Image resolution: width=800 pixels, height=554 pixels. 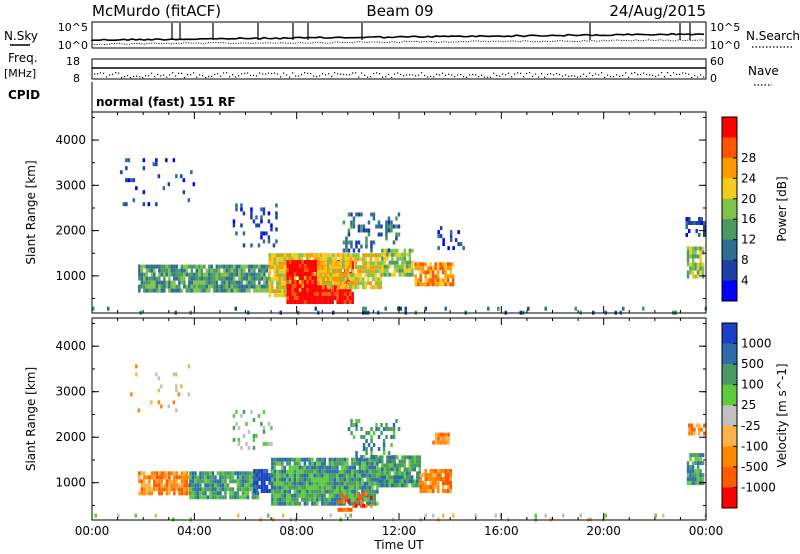 I want to click on colorbar-tick-label: -1000, so click(x=758, y=487).